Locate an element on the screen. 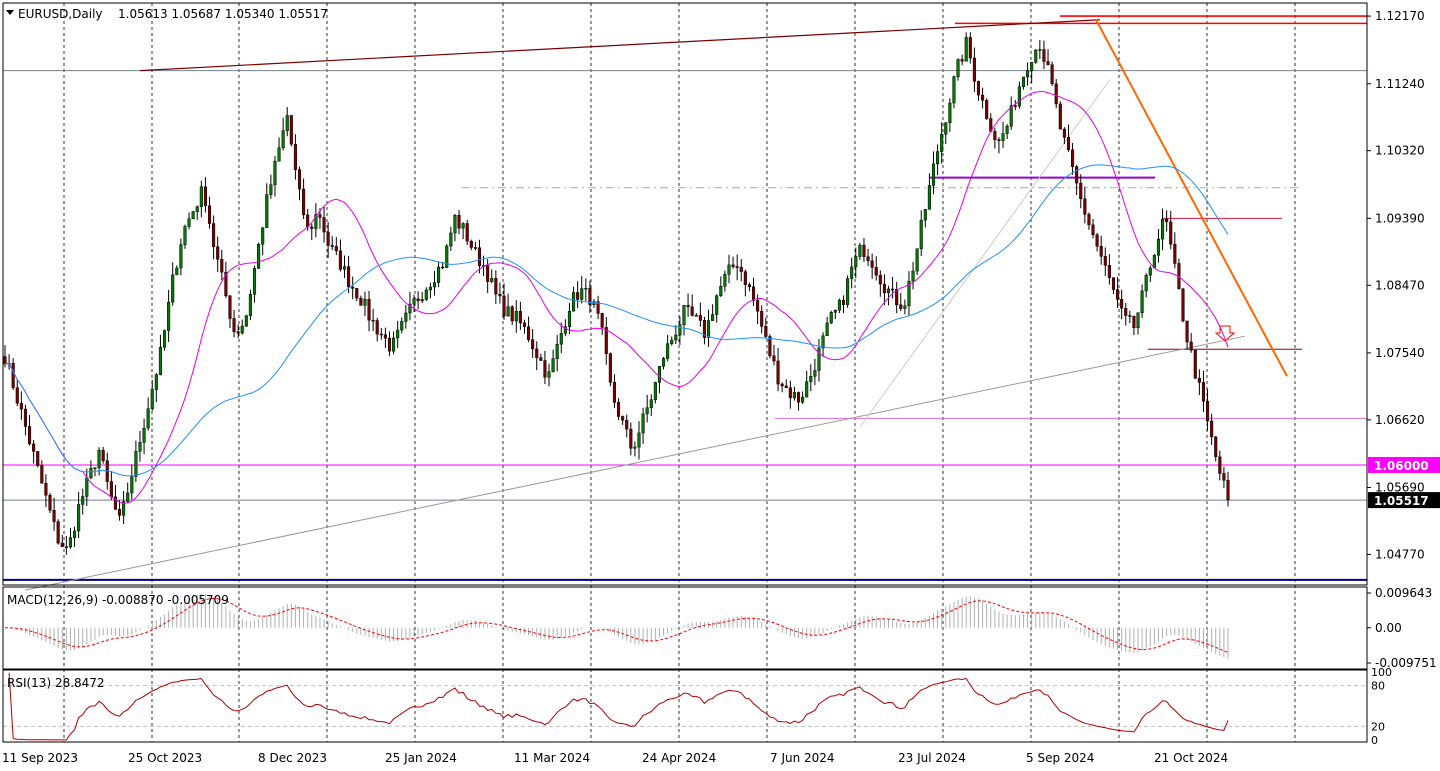 The width and height of the screenshot is (1440, 771). rsi-tick-label: 0 is located at coordinates (1374, 740).